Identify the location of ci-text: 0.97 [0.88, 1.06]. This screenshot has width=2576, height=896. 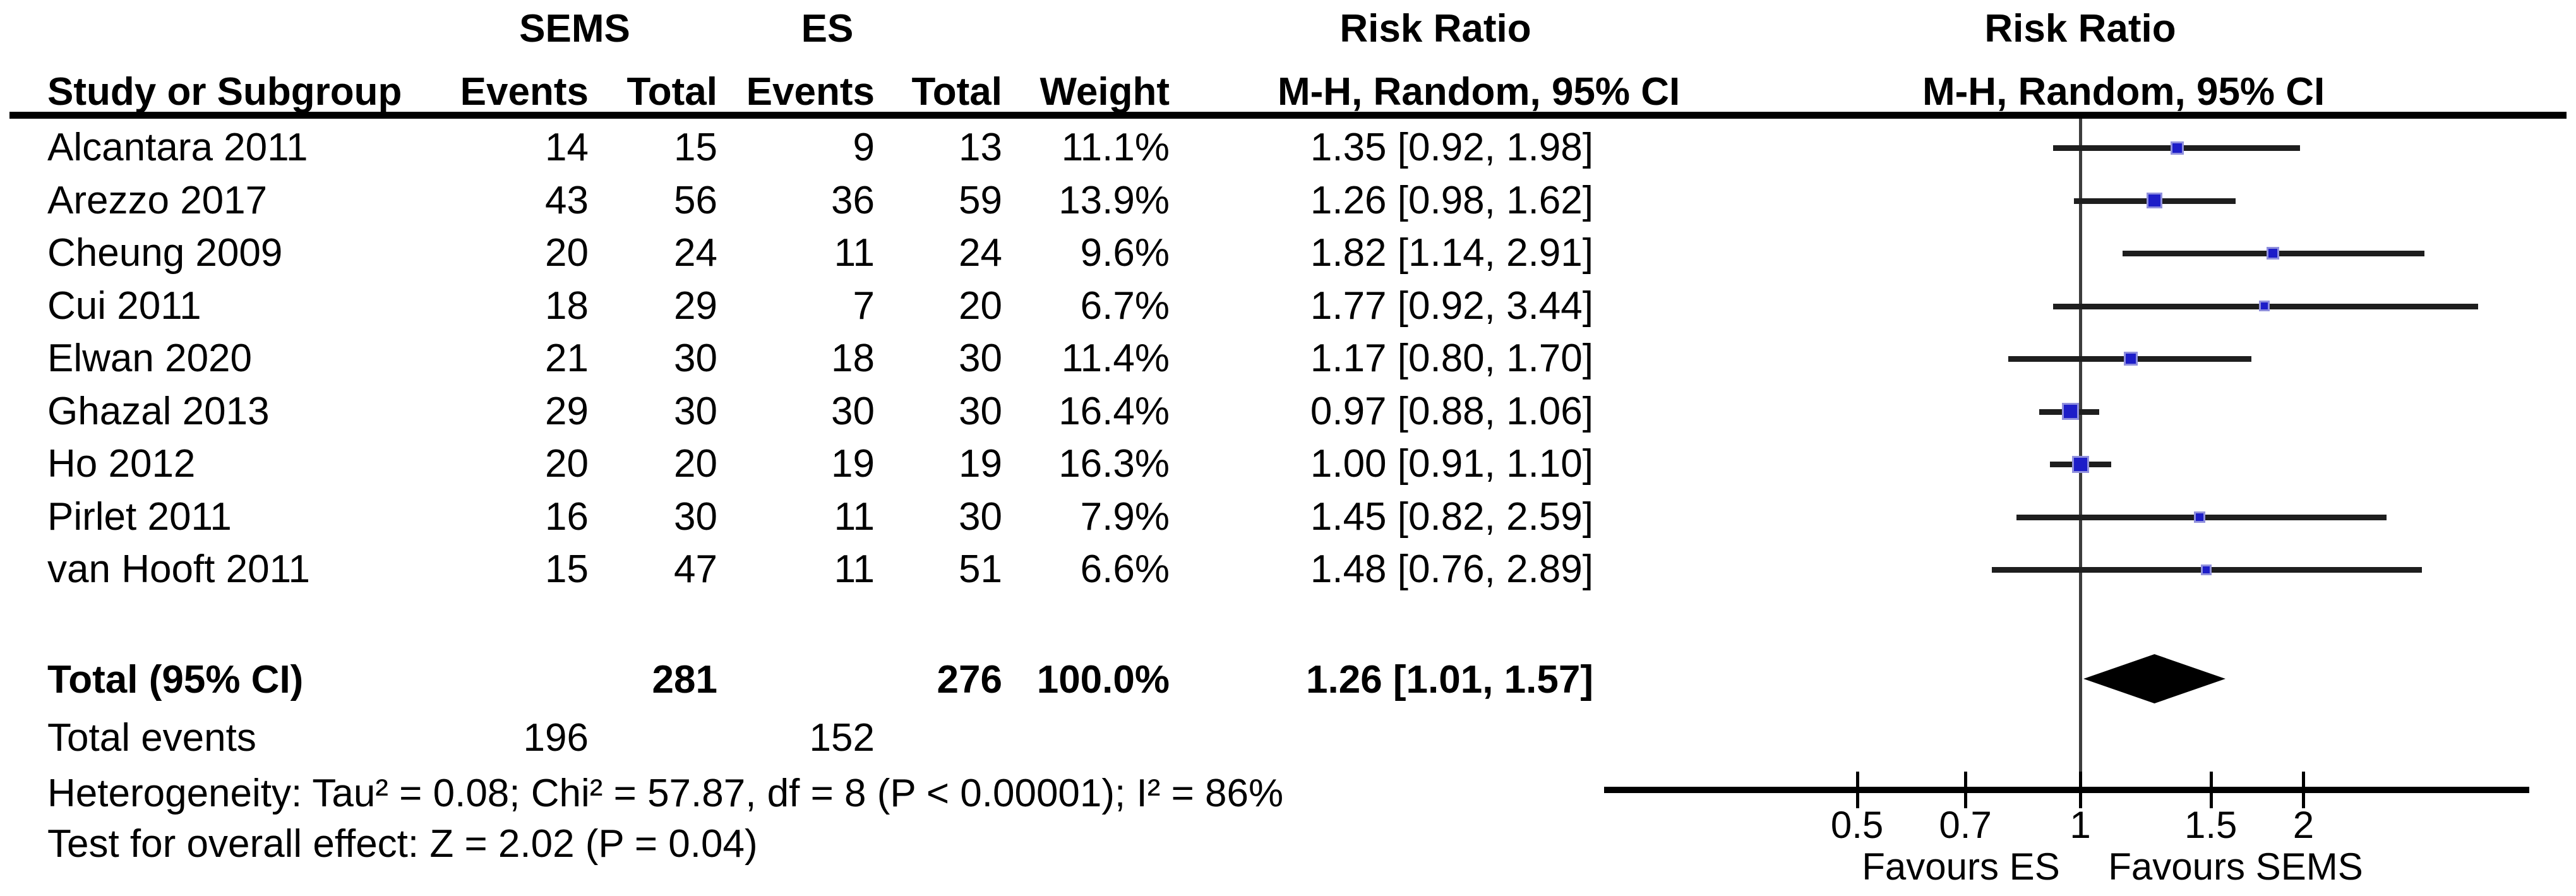
(1451, 411).